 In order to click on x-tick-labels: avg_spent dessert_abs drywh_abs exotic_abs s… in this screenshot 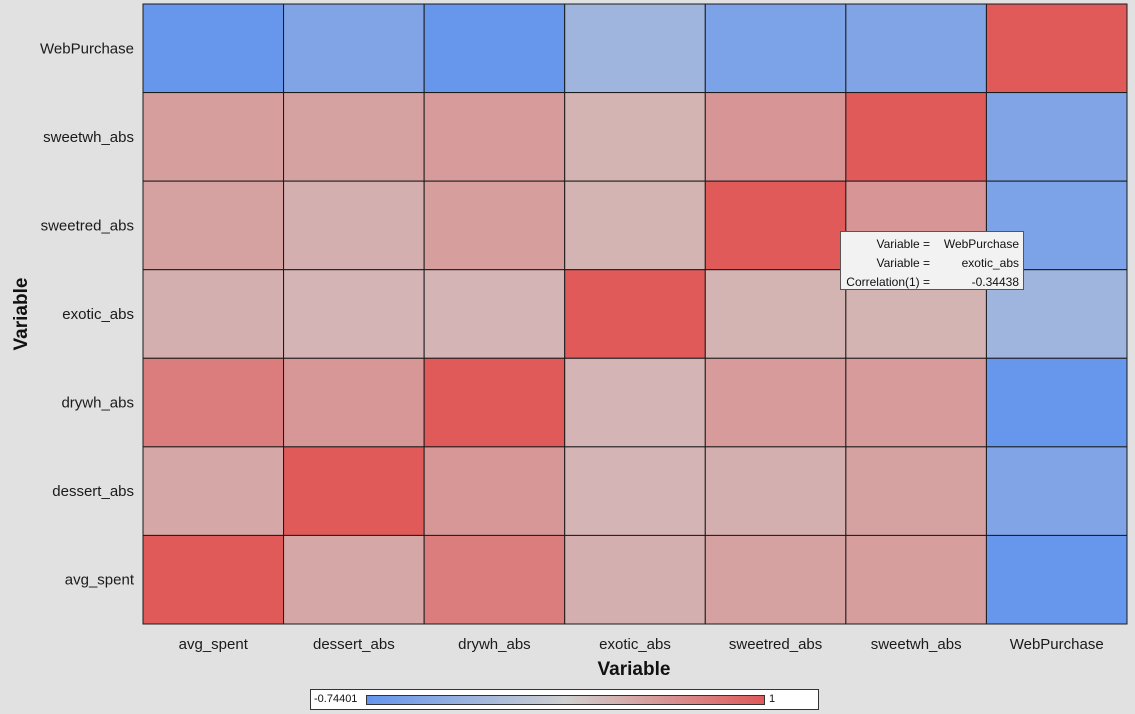, I will do `click(641, 644)`.